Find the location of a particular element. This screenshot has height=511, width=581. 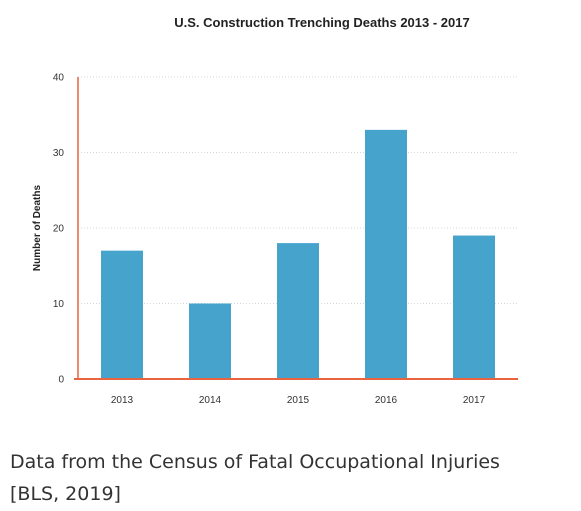

y-axis-label: Number of Deaths is located at coordinates (37, 228).